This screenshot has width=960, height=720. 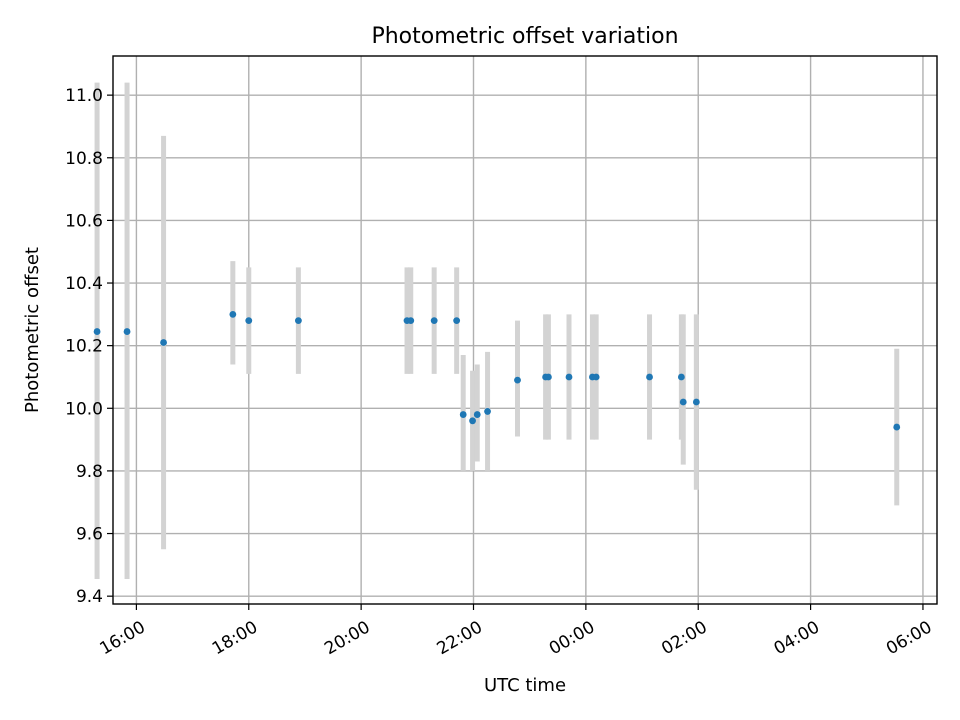 I want to click on x-axis-label: UTC time, so click(x=525, y=685).